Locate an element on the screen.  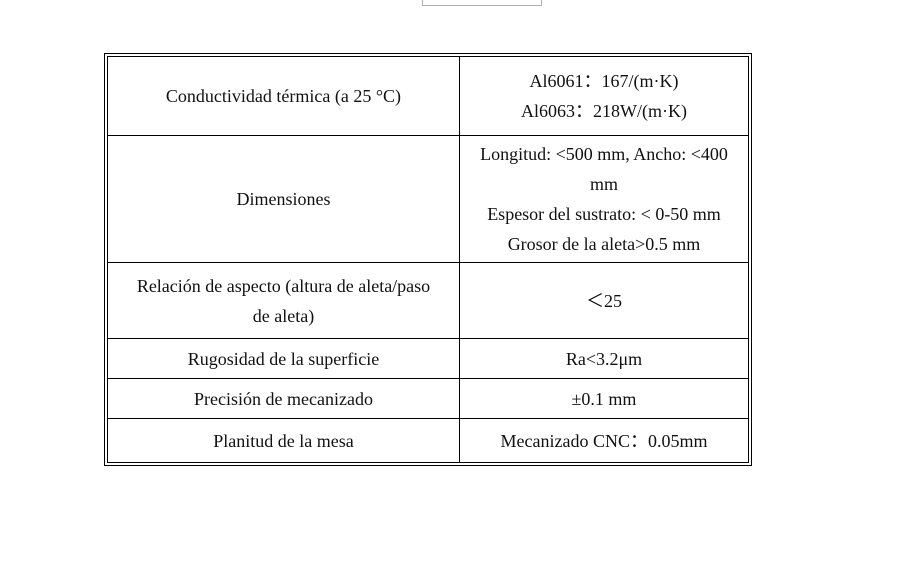
value-line: Al6063：218W/(m·K) is located at coordinates (604, 111).